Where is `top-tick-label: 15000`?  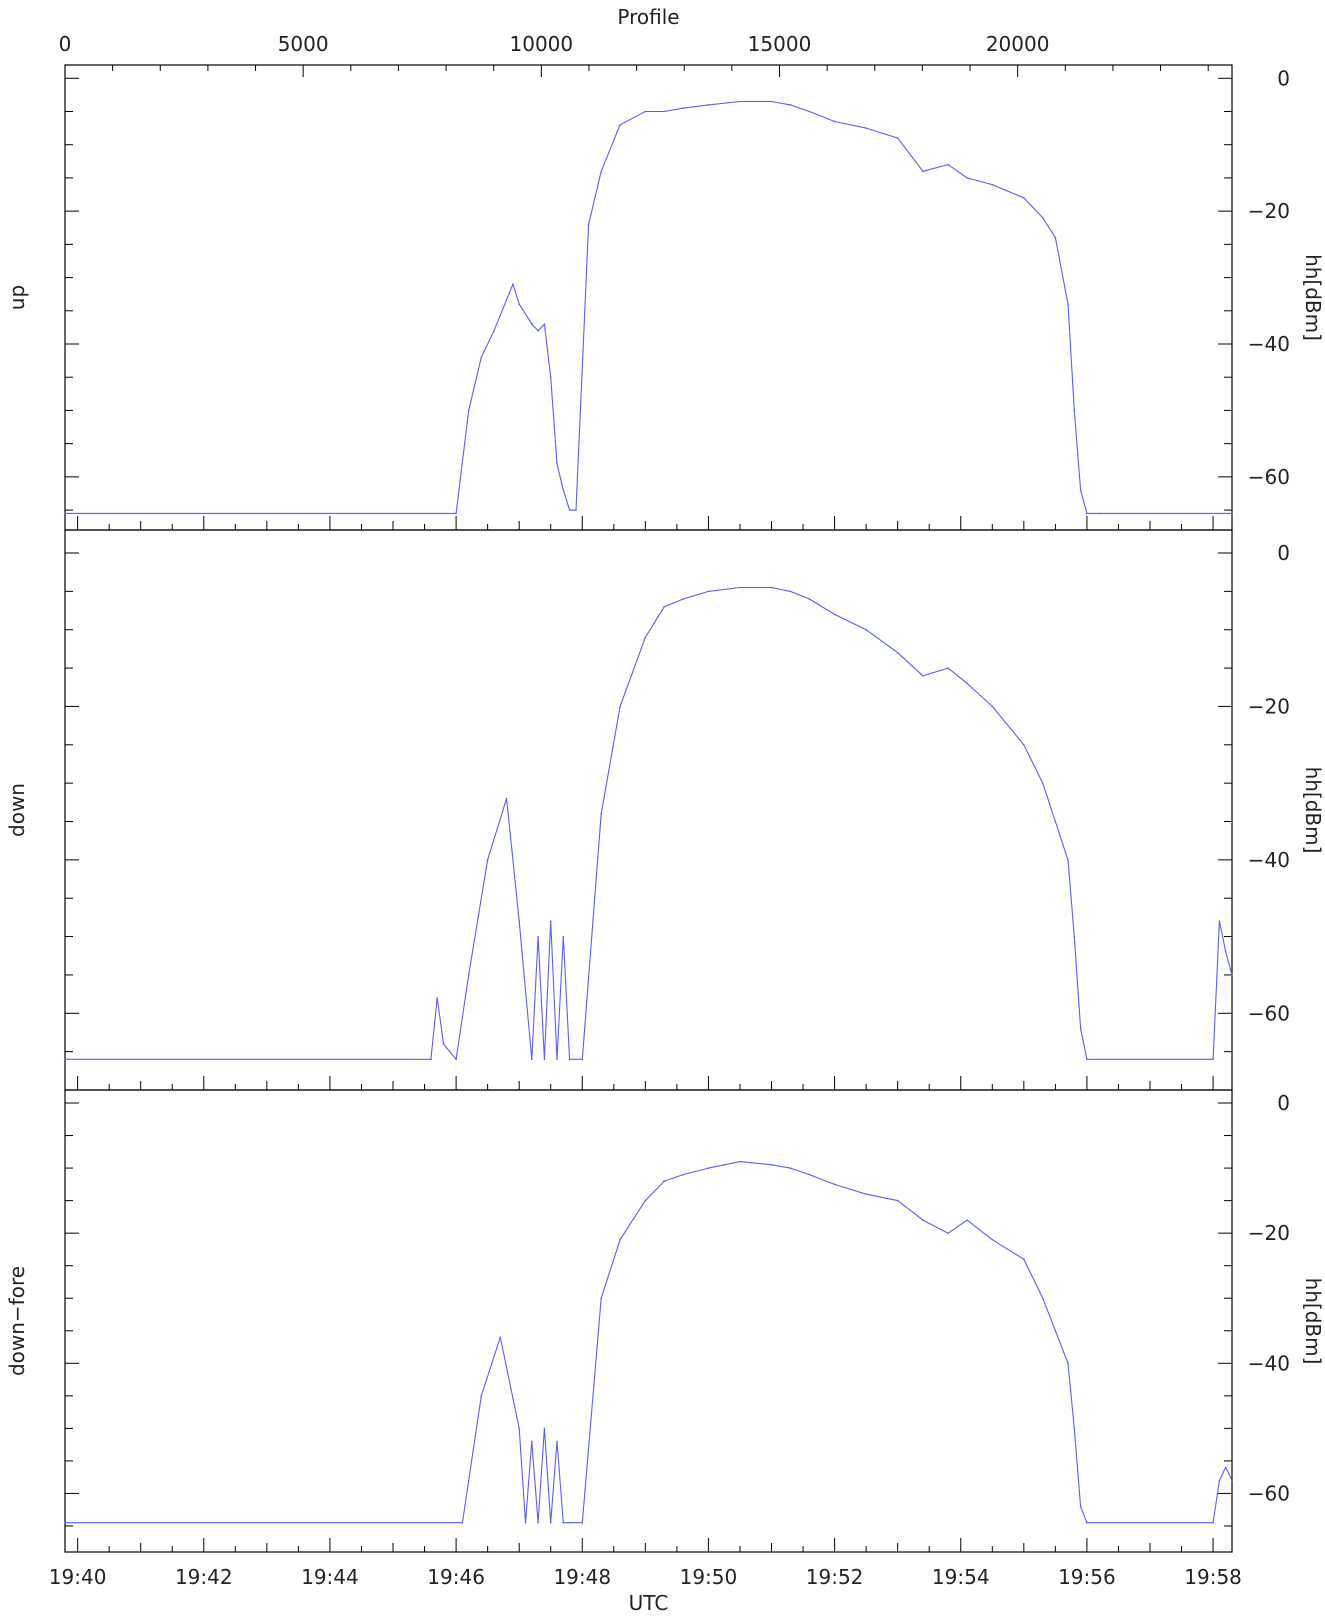 top-tick-label: 15000 is located at coordinates (780, 44).